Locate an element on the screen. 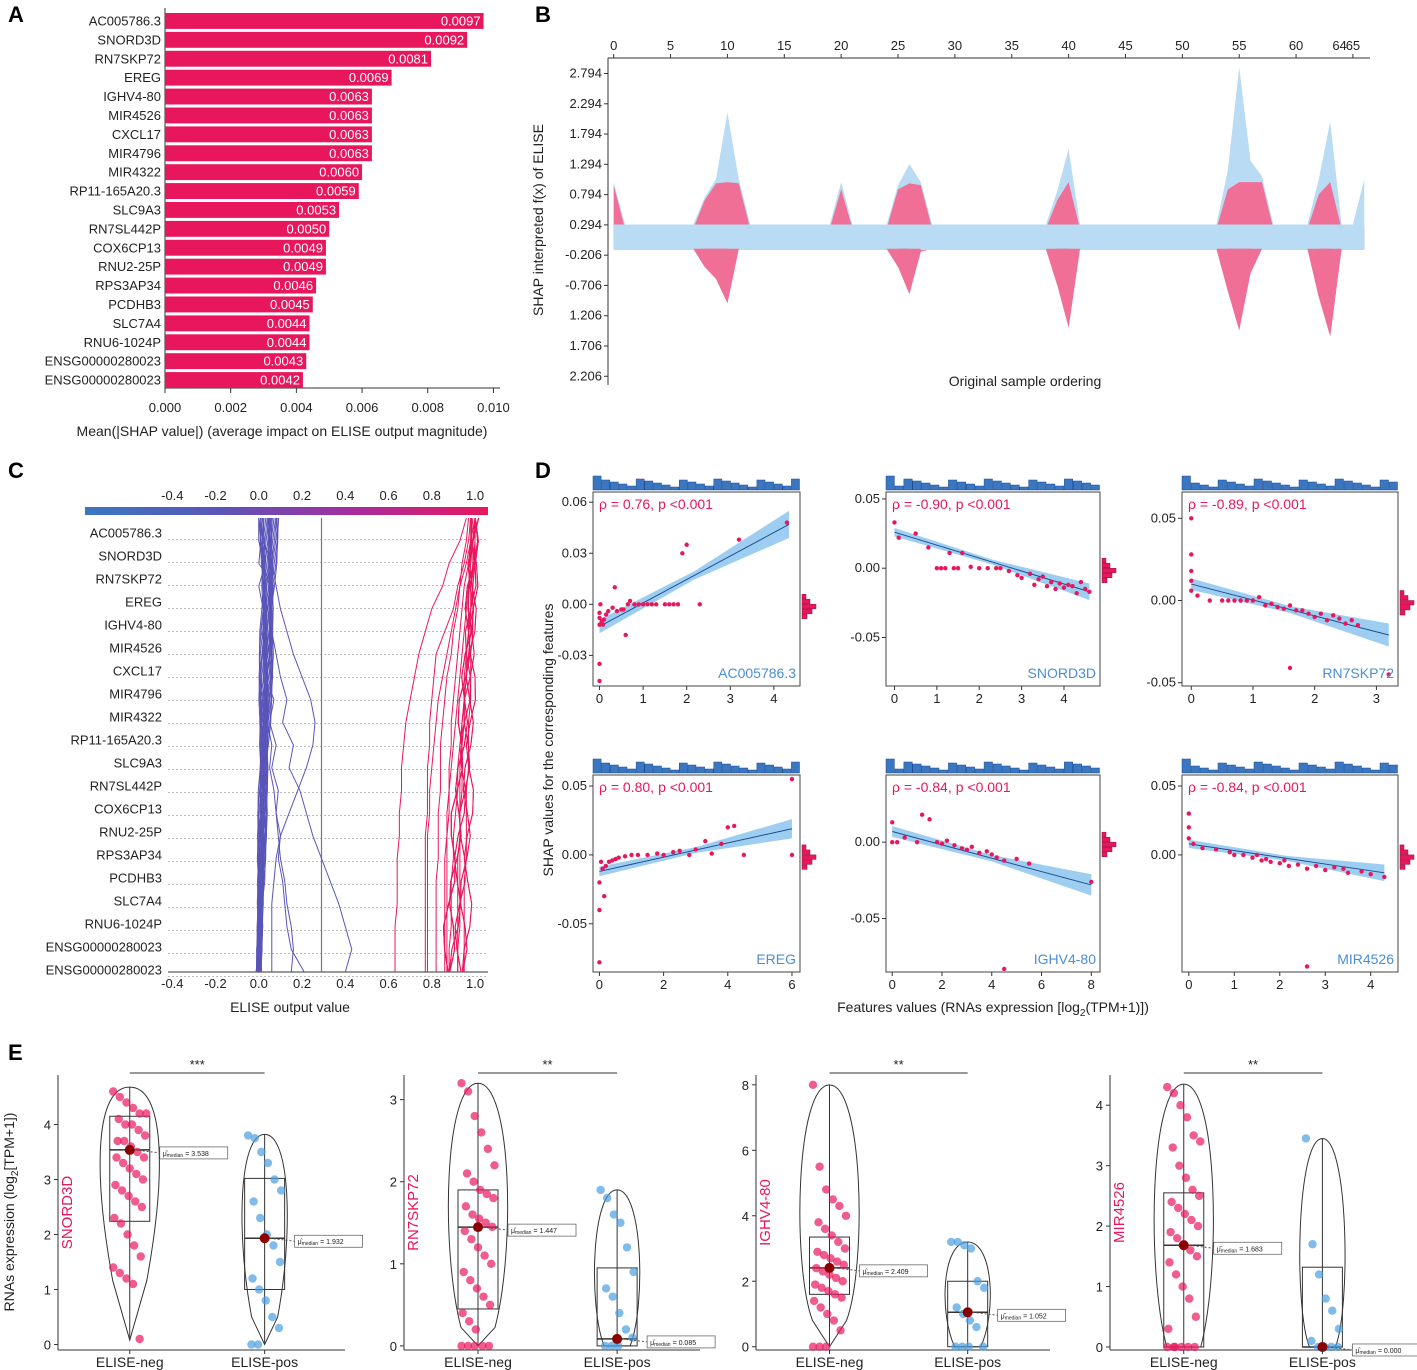 This screenshot has width=1417, height=1370. e-median-marker is located at coordinates (129, 1149).